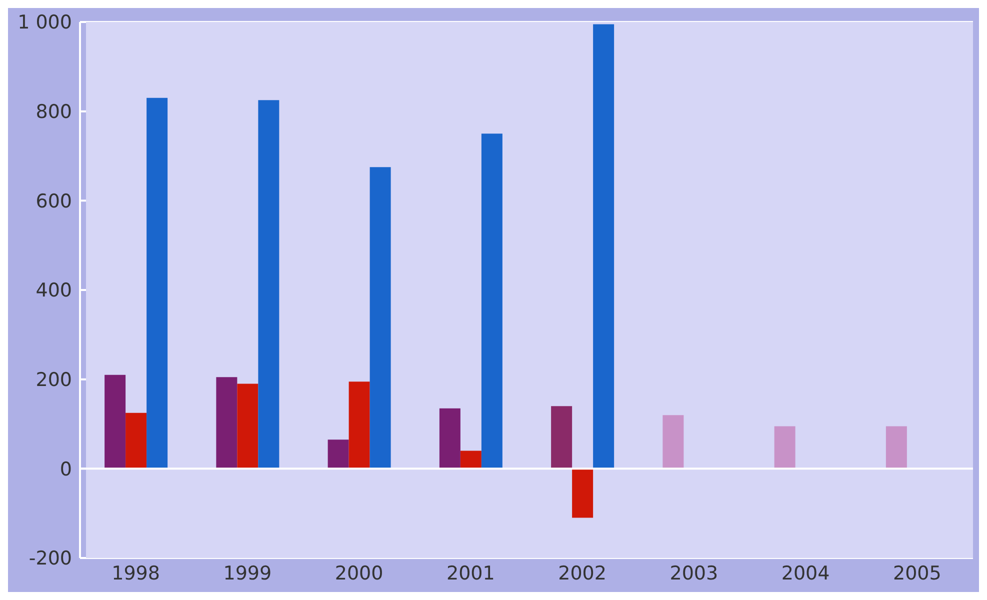  I want to click on y-tick-label: 200, so click(54, 380).